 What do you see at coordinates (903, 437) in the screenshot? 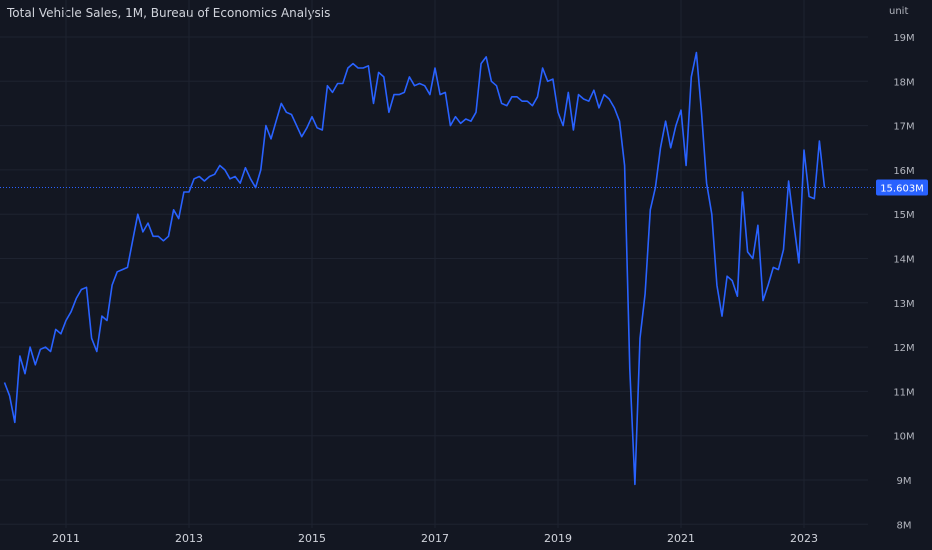
I see `y-tick-label: 10M` at bounding box center [903, 437].